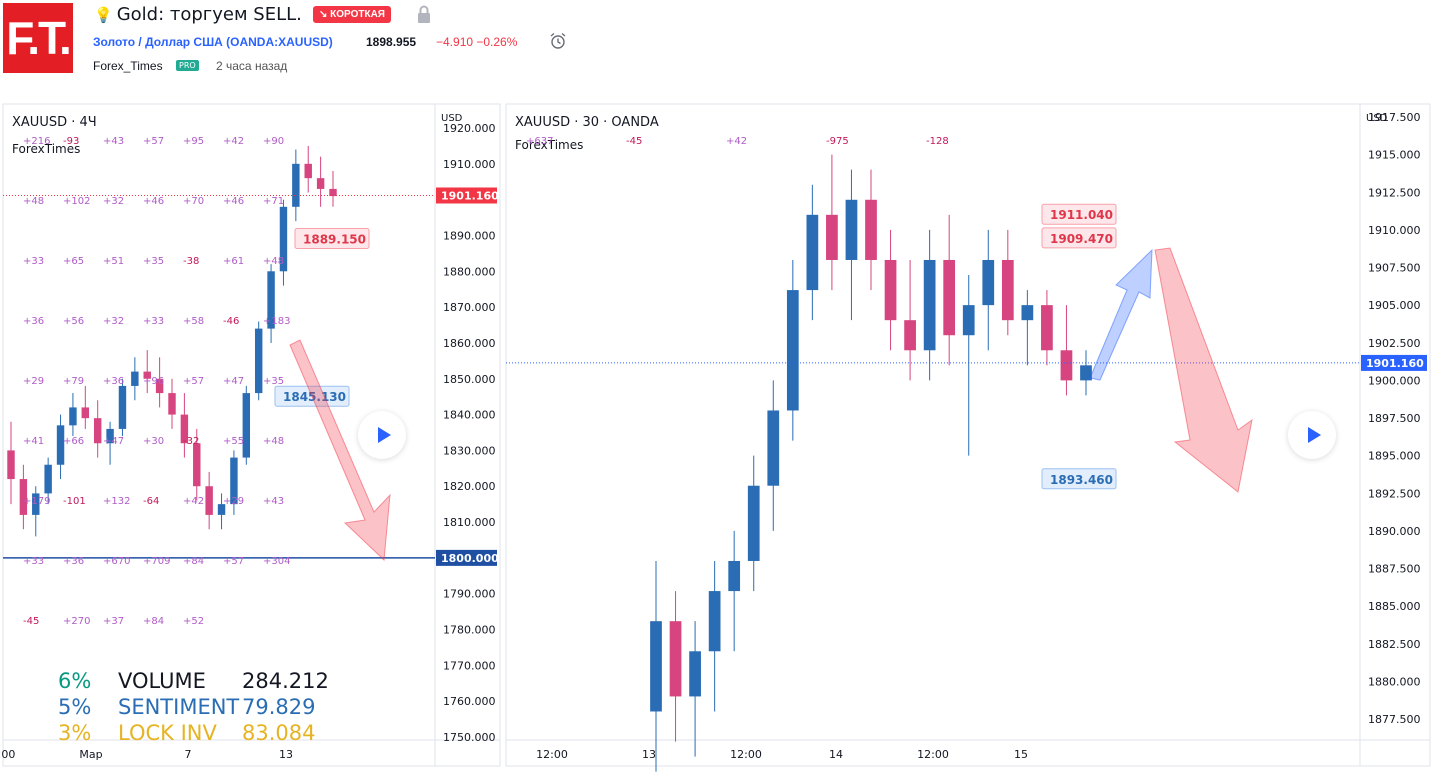 Image resolution: width=1434 pixels, height=774 pixels. What do you see at coordinates (191, 441) in the screenshot?
I see `trade-tag: -32` at bounding box center [191, 441].